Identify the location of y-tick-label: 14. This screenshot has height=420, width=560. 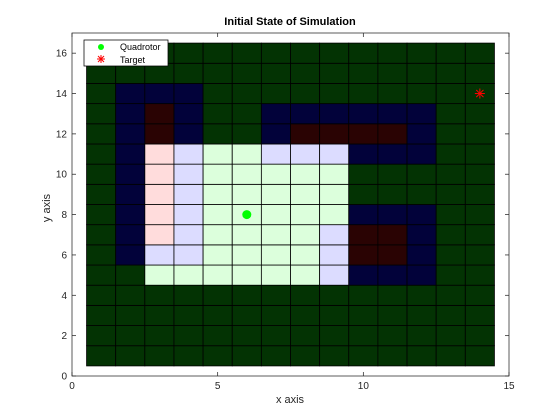
(62, 94).